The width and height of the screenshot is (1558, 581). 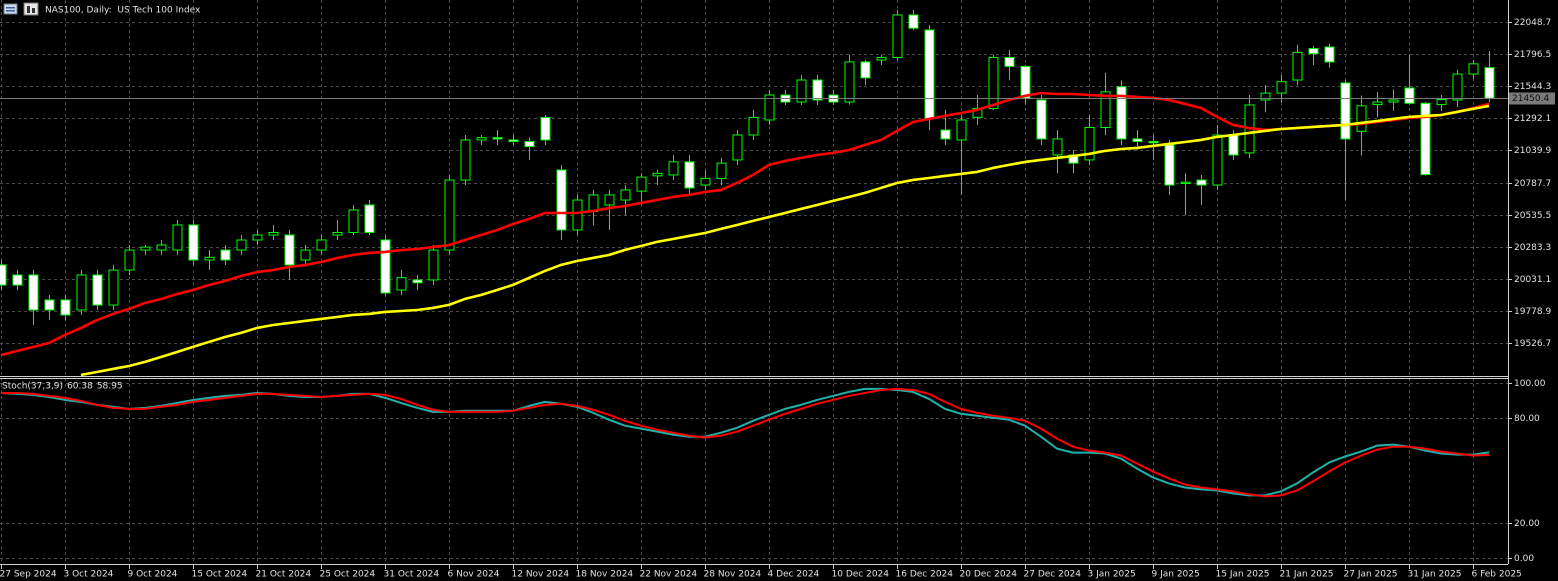 I want to click on chart-title: NAS100, Daily: US Tech 100 Index, so click(x=123, y=11).